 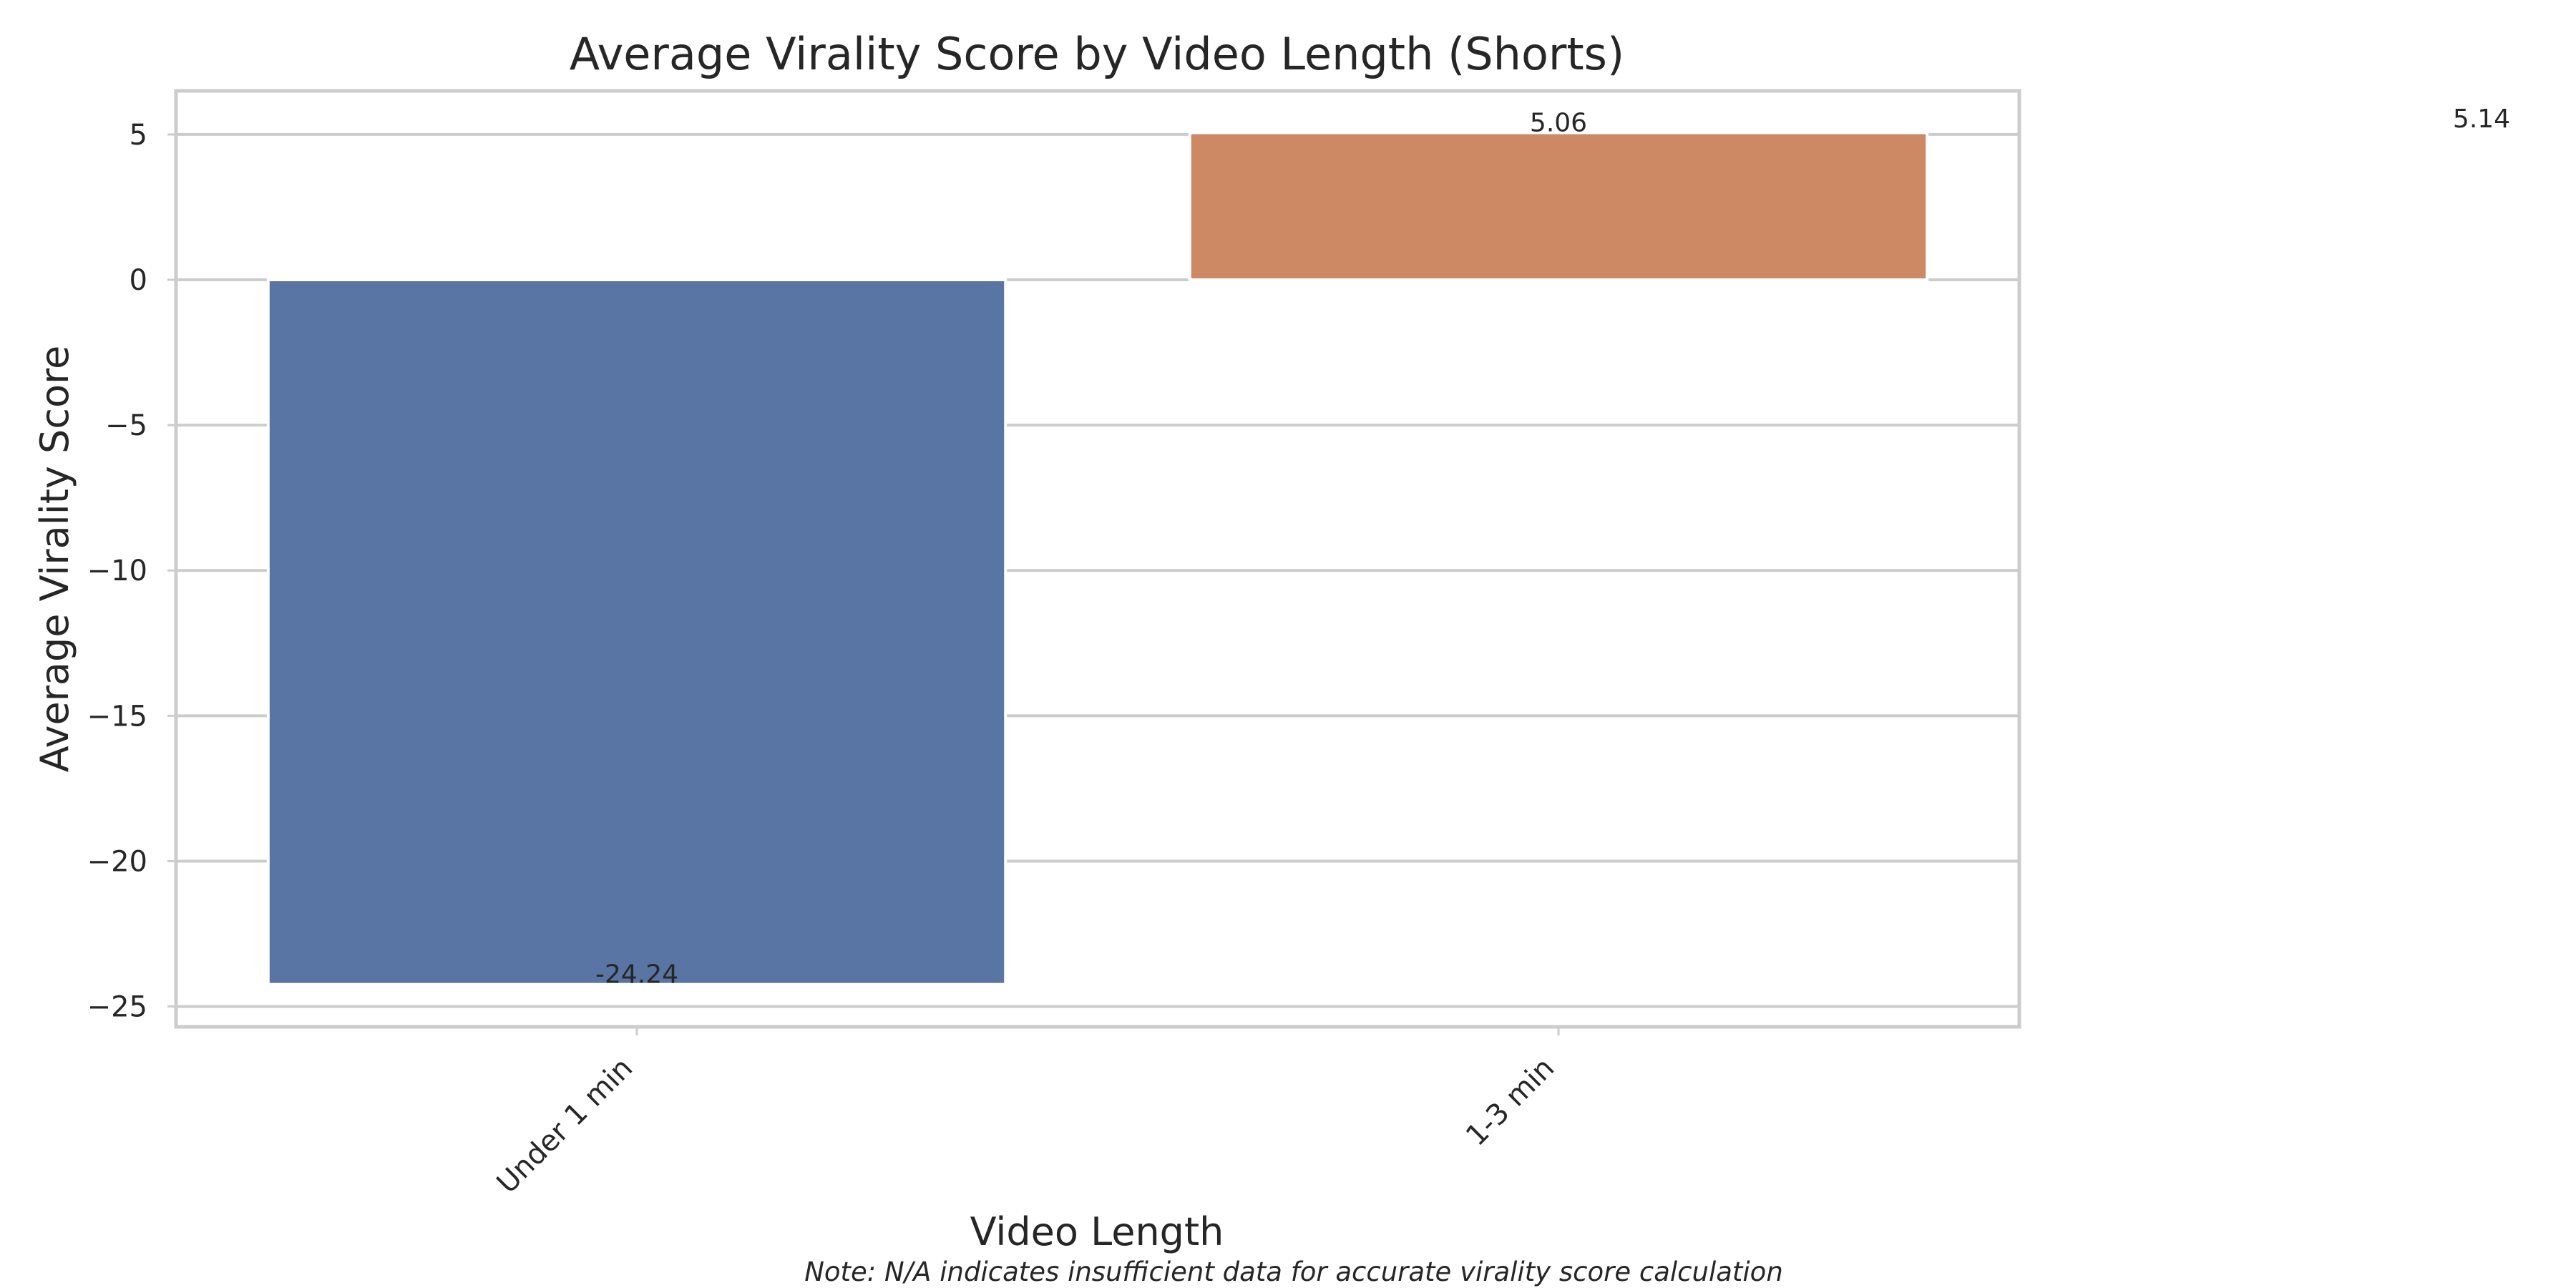 I want to click on data-label: -24.24, so click(x=636, y=975).